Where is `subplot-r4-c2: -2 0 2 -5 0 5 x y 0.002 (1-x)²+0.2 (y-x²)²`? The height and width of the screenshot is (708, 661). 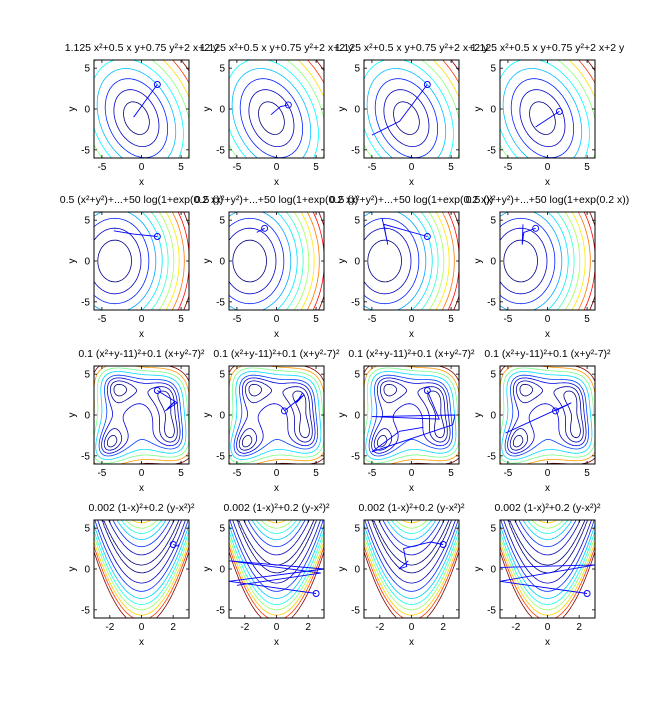
subplot-r4-c2: -2 0 2 -5 0 5 x y 0.002 (1-x)²+0.2 (y-x²)² is located at coordinates (266, 575).